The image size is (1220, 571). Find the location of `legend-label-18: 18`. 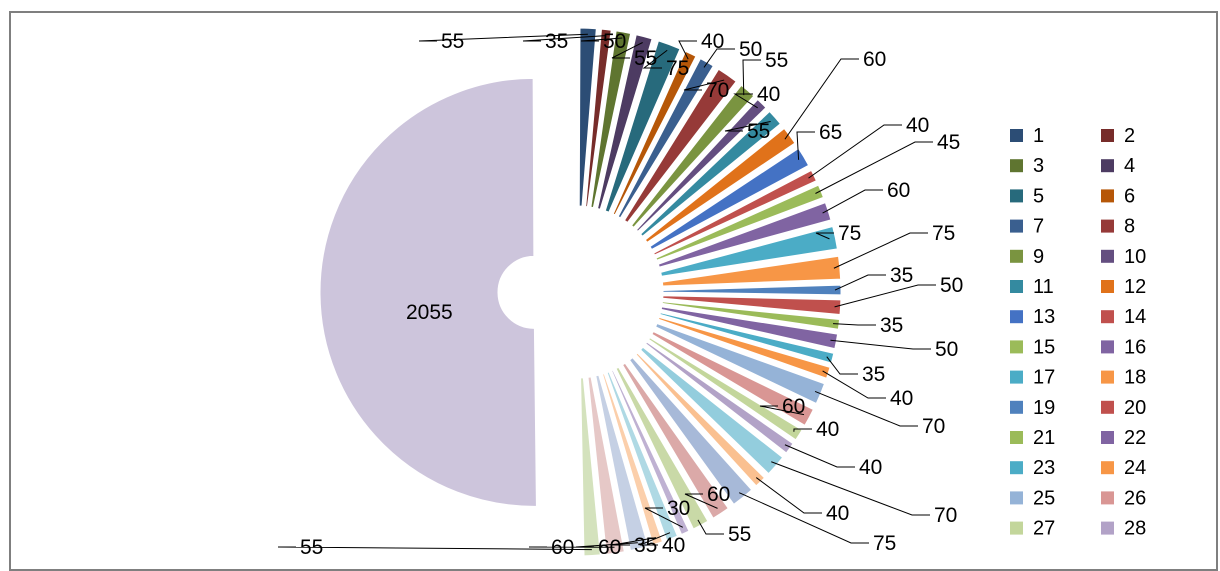

legend-label-18: 18 is located at coordinates (1135, 378).